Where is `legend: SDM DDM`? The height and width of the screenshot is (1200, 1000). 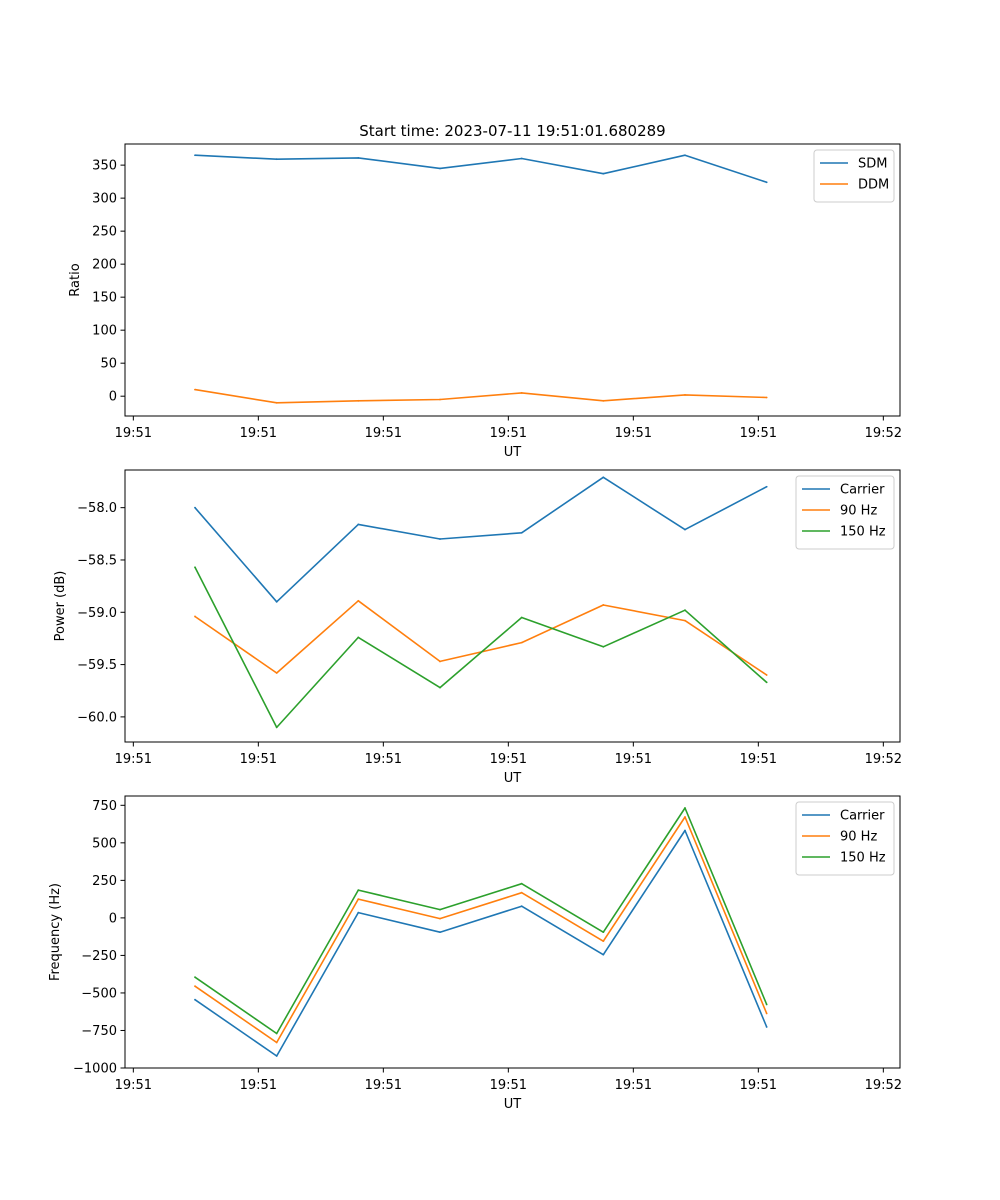 legend: SDM DDM is located at coordinates (854, 176).